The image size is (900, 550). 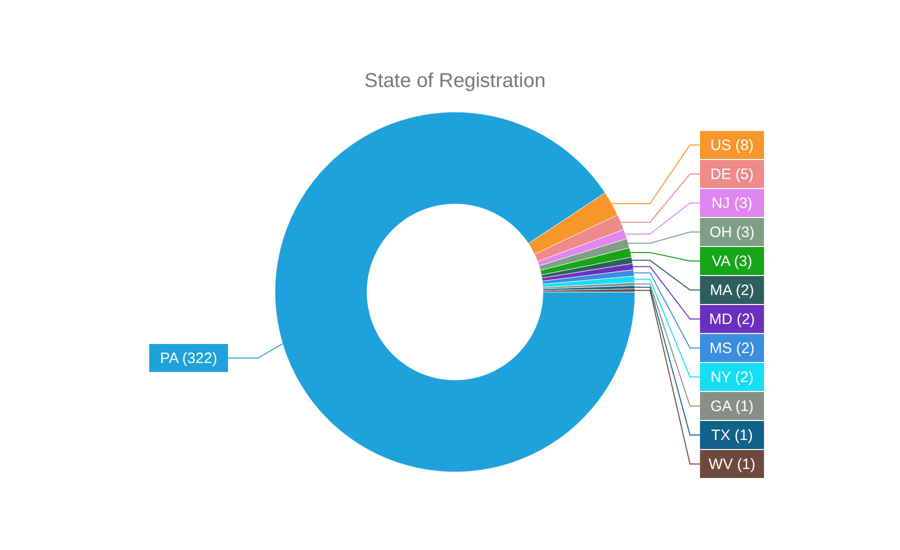 I want to click on slice-label: WV (1), so click(x=732, y=464).